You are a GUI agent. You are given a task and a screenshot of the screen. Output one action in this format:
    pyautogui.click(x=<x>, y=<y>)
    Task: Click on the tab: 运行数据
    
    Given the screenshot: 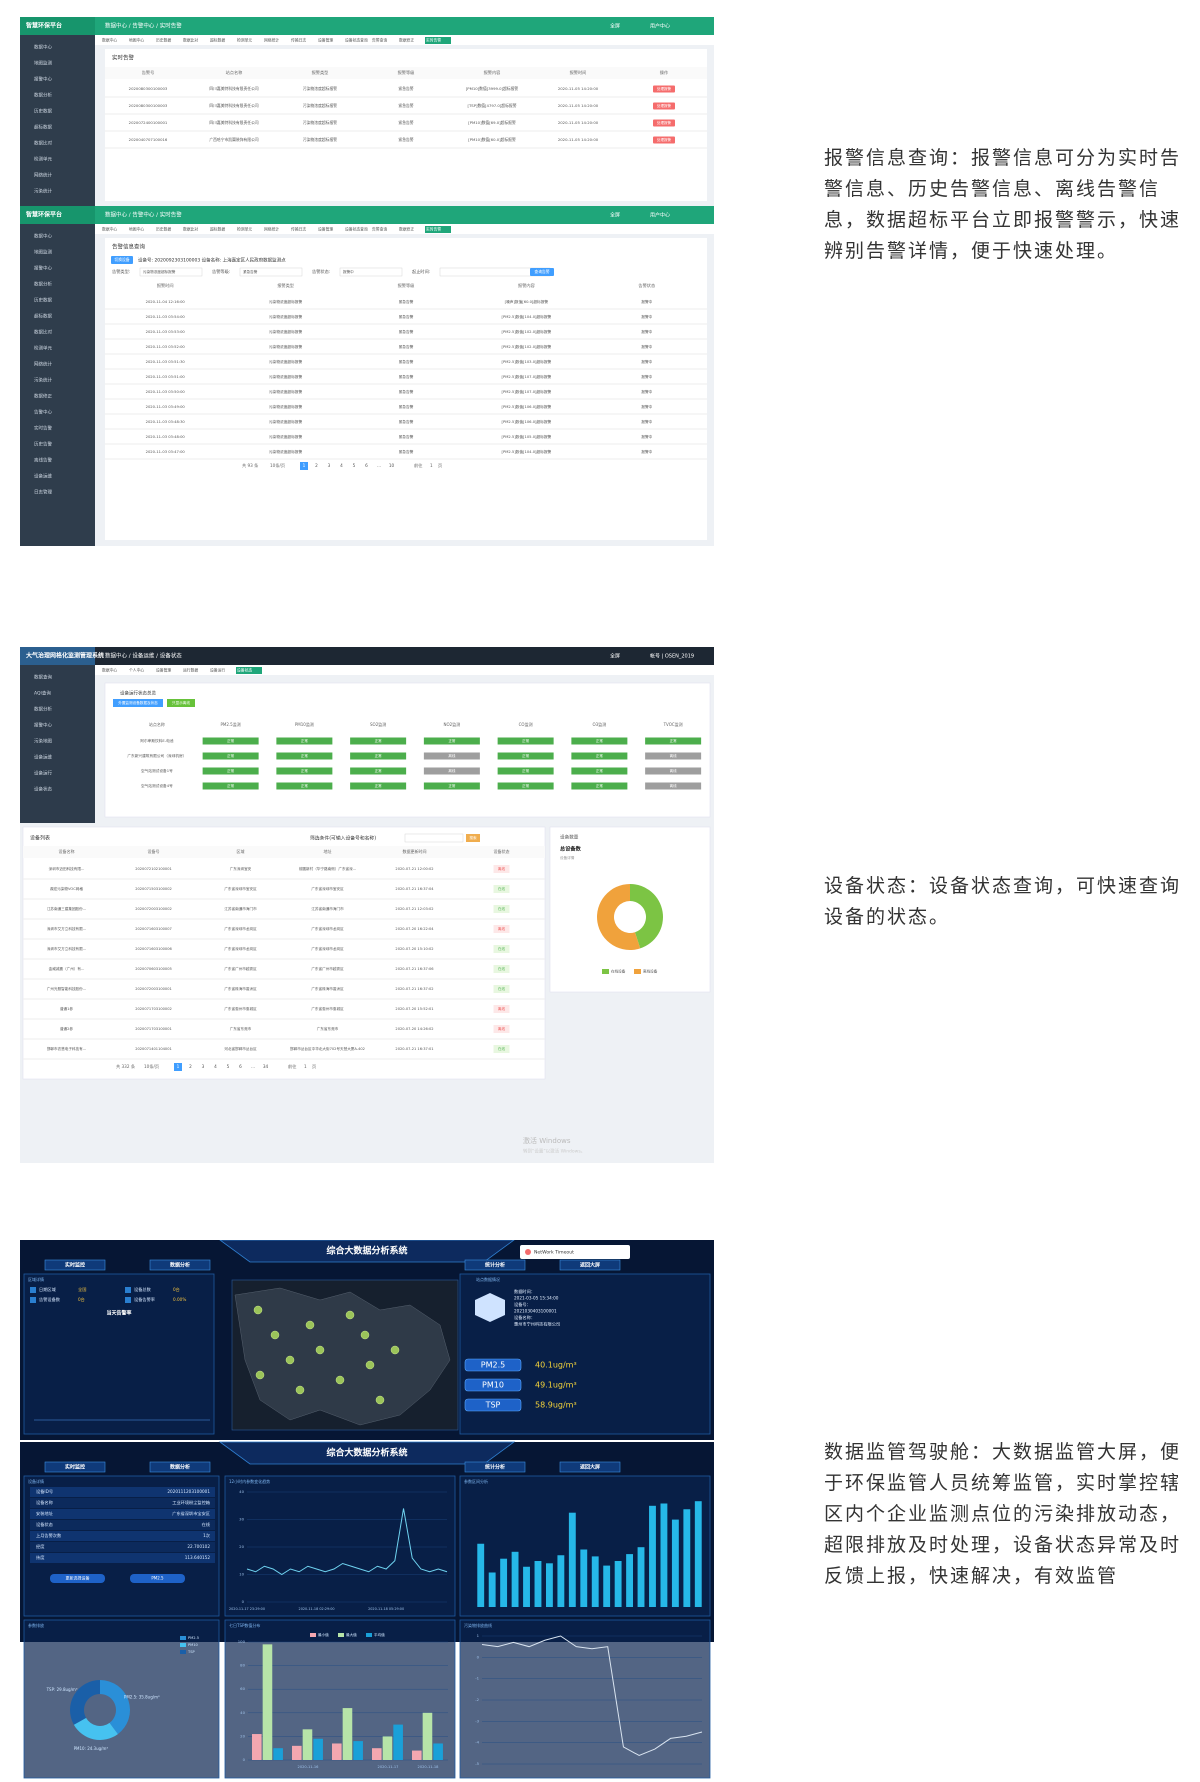 What is the action you would take?
    pyautogui.click(x=190, y=670)
    